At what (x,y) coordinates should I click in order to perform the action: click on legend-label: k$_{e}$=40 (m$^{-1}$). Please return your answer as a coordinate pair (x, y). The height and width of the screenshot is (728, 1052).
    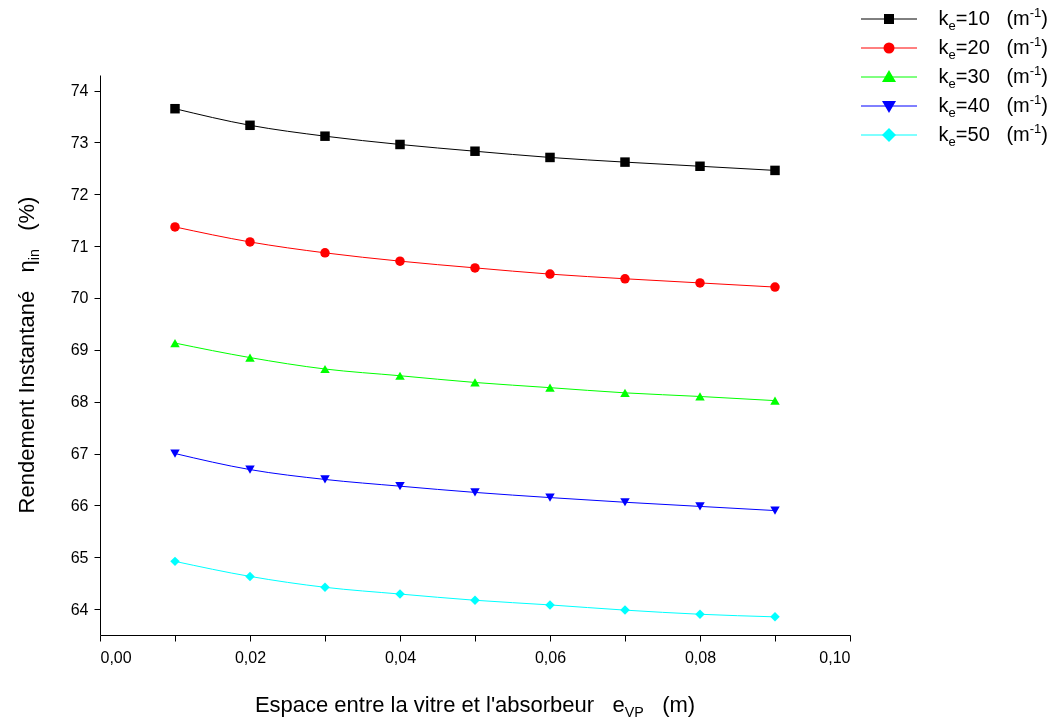
    Looking at the image, I should click on (993, 105).